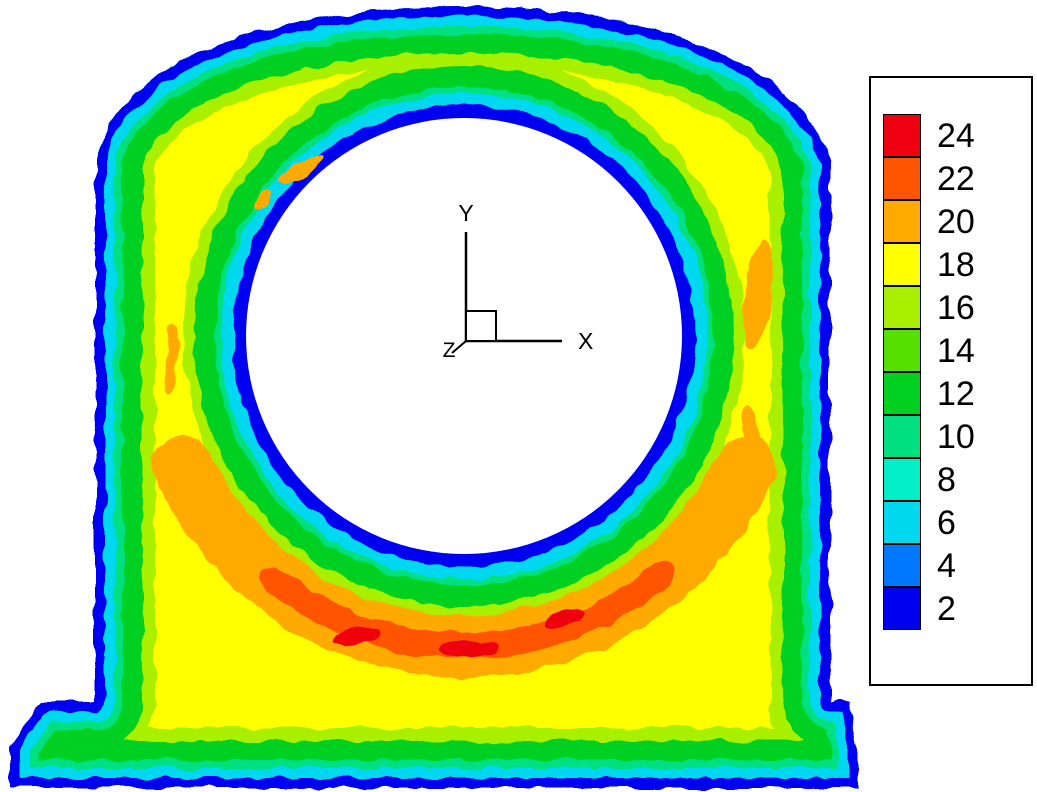 The image size is (1037, 792). I want to click on x-axis-label: X, so click(585, 341).